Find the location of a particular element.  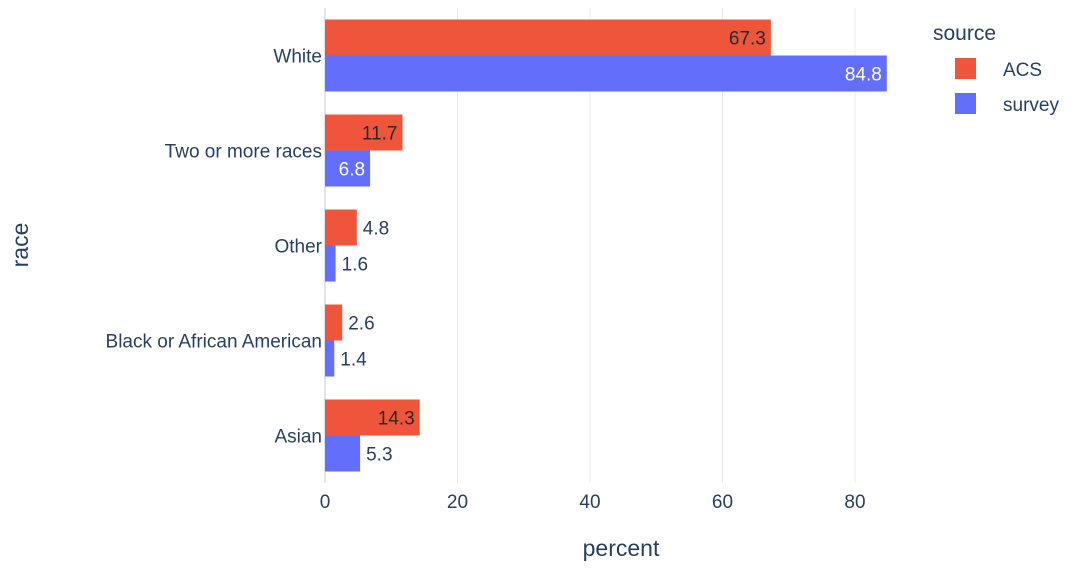

legend-item-survey: survey is located at coordinates (1007, 104).